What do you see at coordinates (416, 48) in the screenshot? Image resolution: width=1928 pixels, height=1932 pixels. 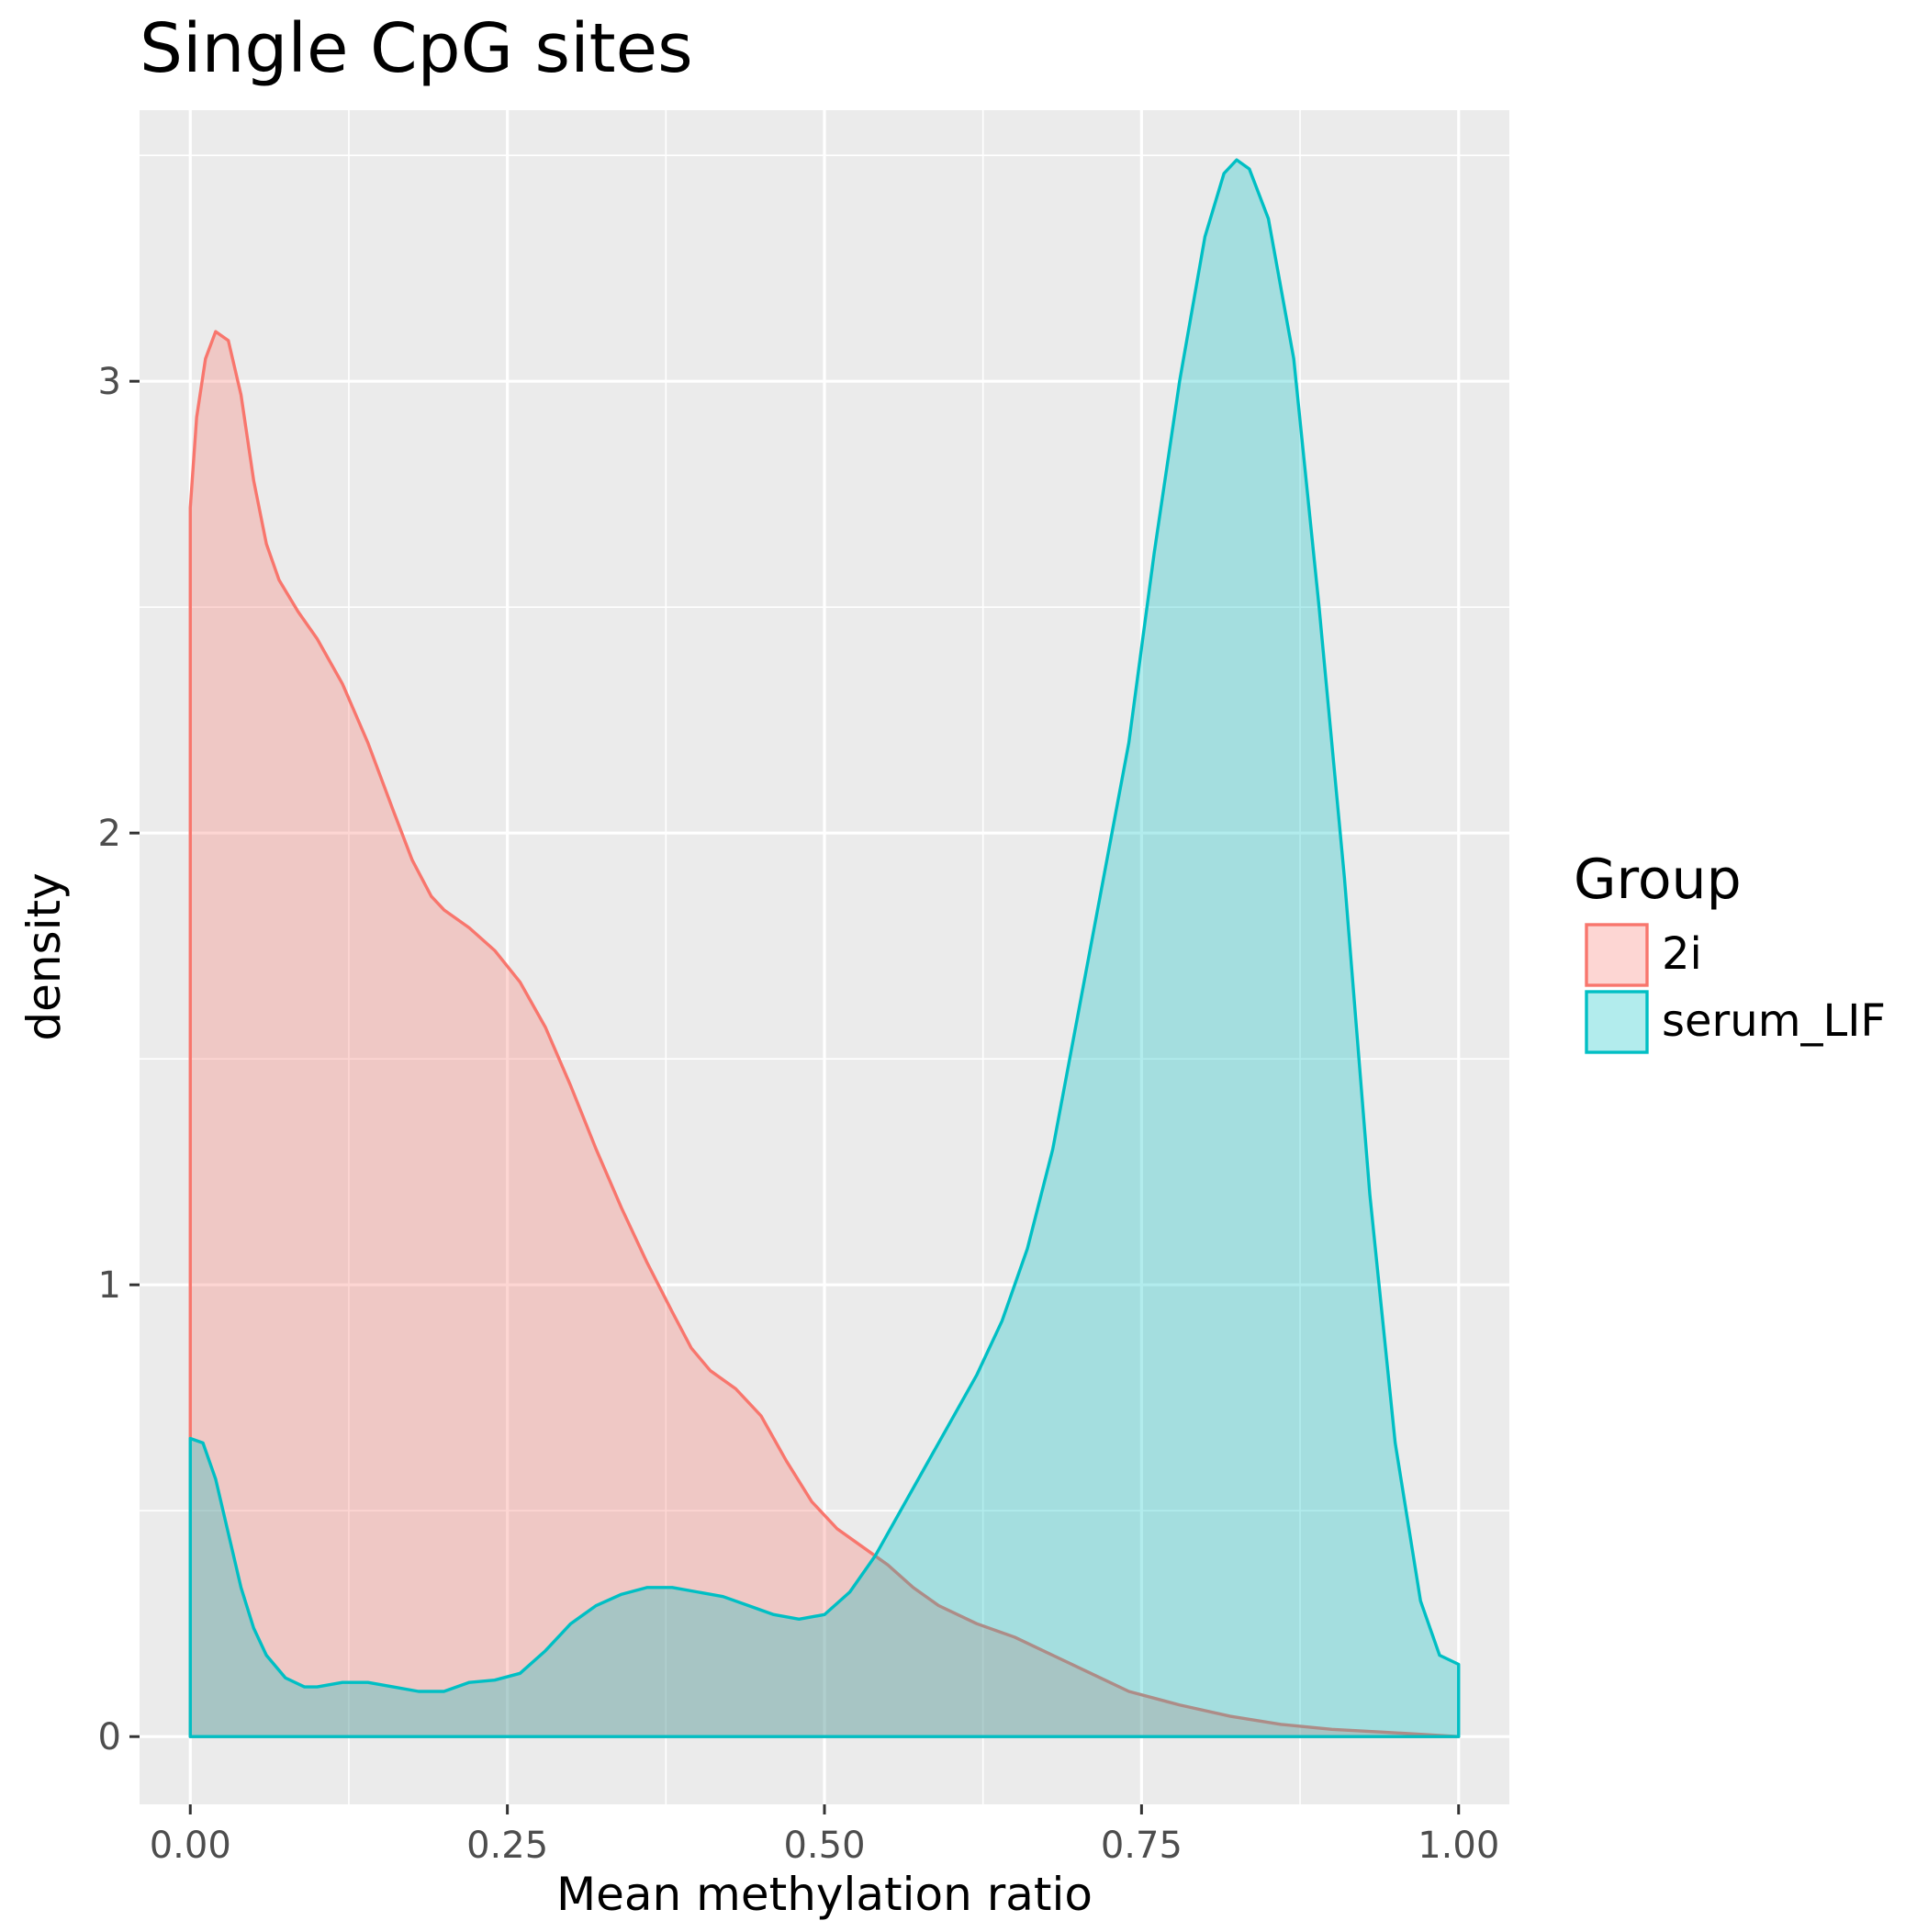 I see `chart-title: Single CpG sites` at bounding box center [416, 48].